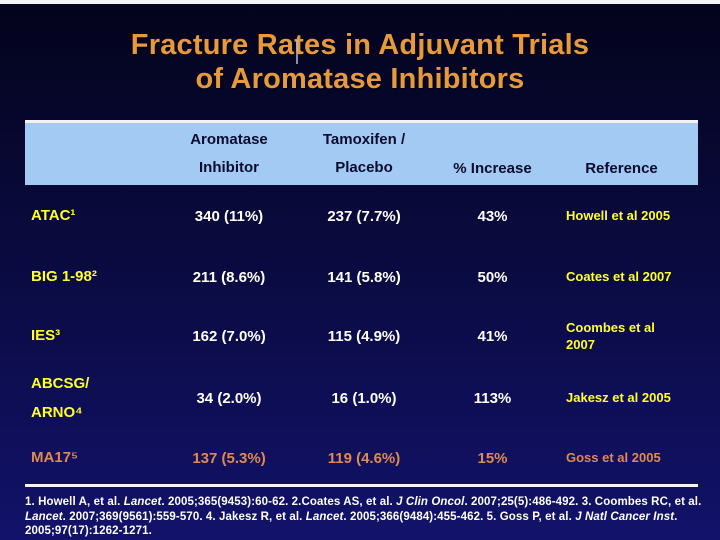 The width and height of the screenshot is (720, 540). I want to click on trial-name: IES³, so click(46, 336).